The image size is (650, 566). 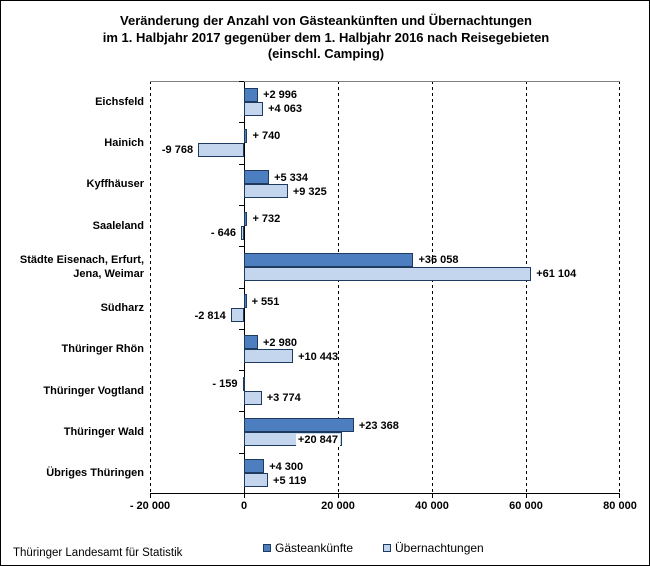 I want to click on legend-swatch-uebernachtungen-icon, so click(x=387, y=548).